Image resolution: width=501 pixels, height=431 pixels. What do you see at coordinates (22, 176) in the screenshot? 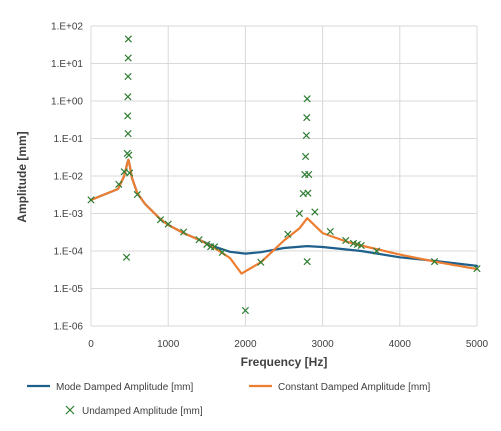
I see `y-axis-title: Amplitude [mm]` at bounding box center [22, 176].